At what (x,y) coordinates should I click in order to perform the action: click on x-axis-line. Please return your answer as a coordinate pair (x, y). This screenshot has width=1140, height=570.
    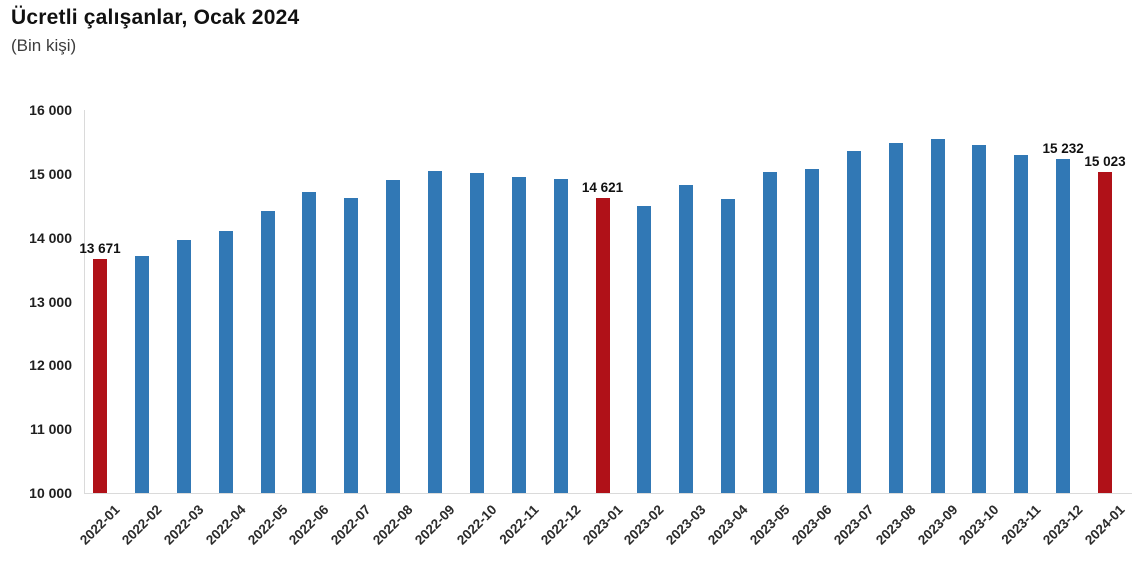
    Looking at the image, I should click on (608, 493).